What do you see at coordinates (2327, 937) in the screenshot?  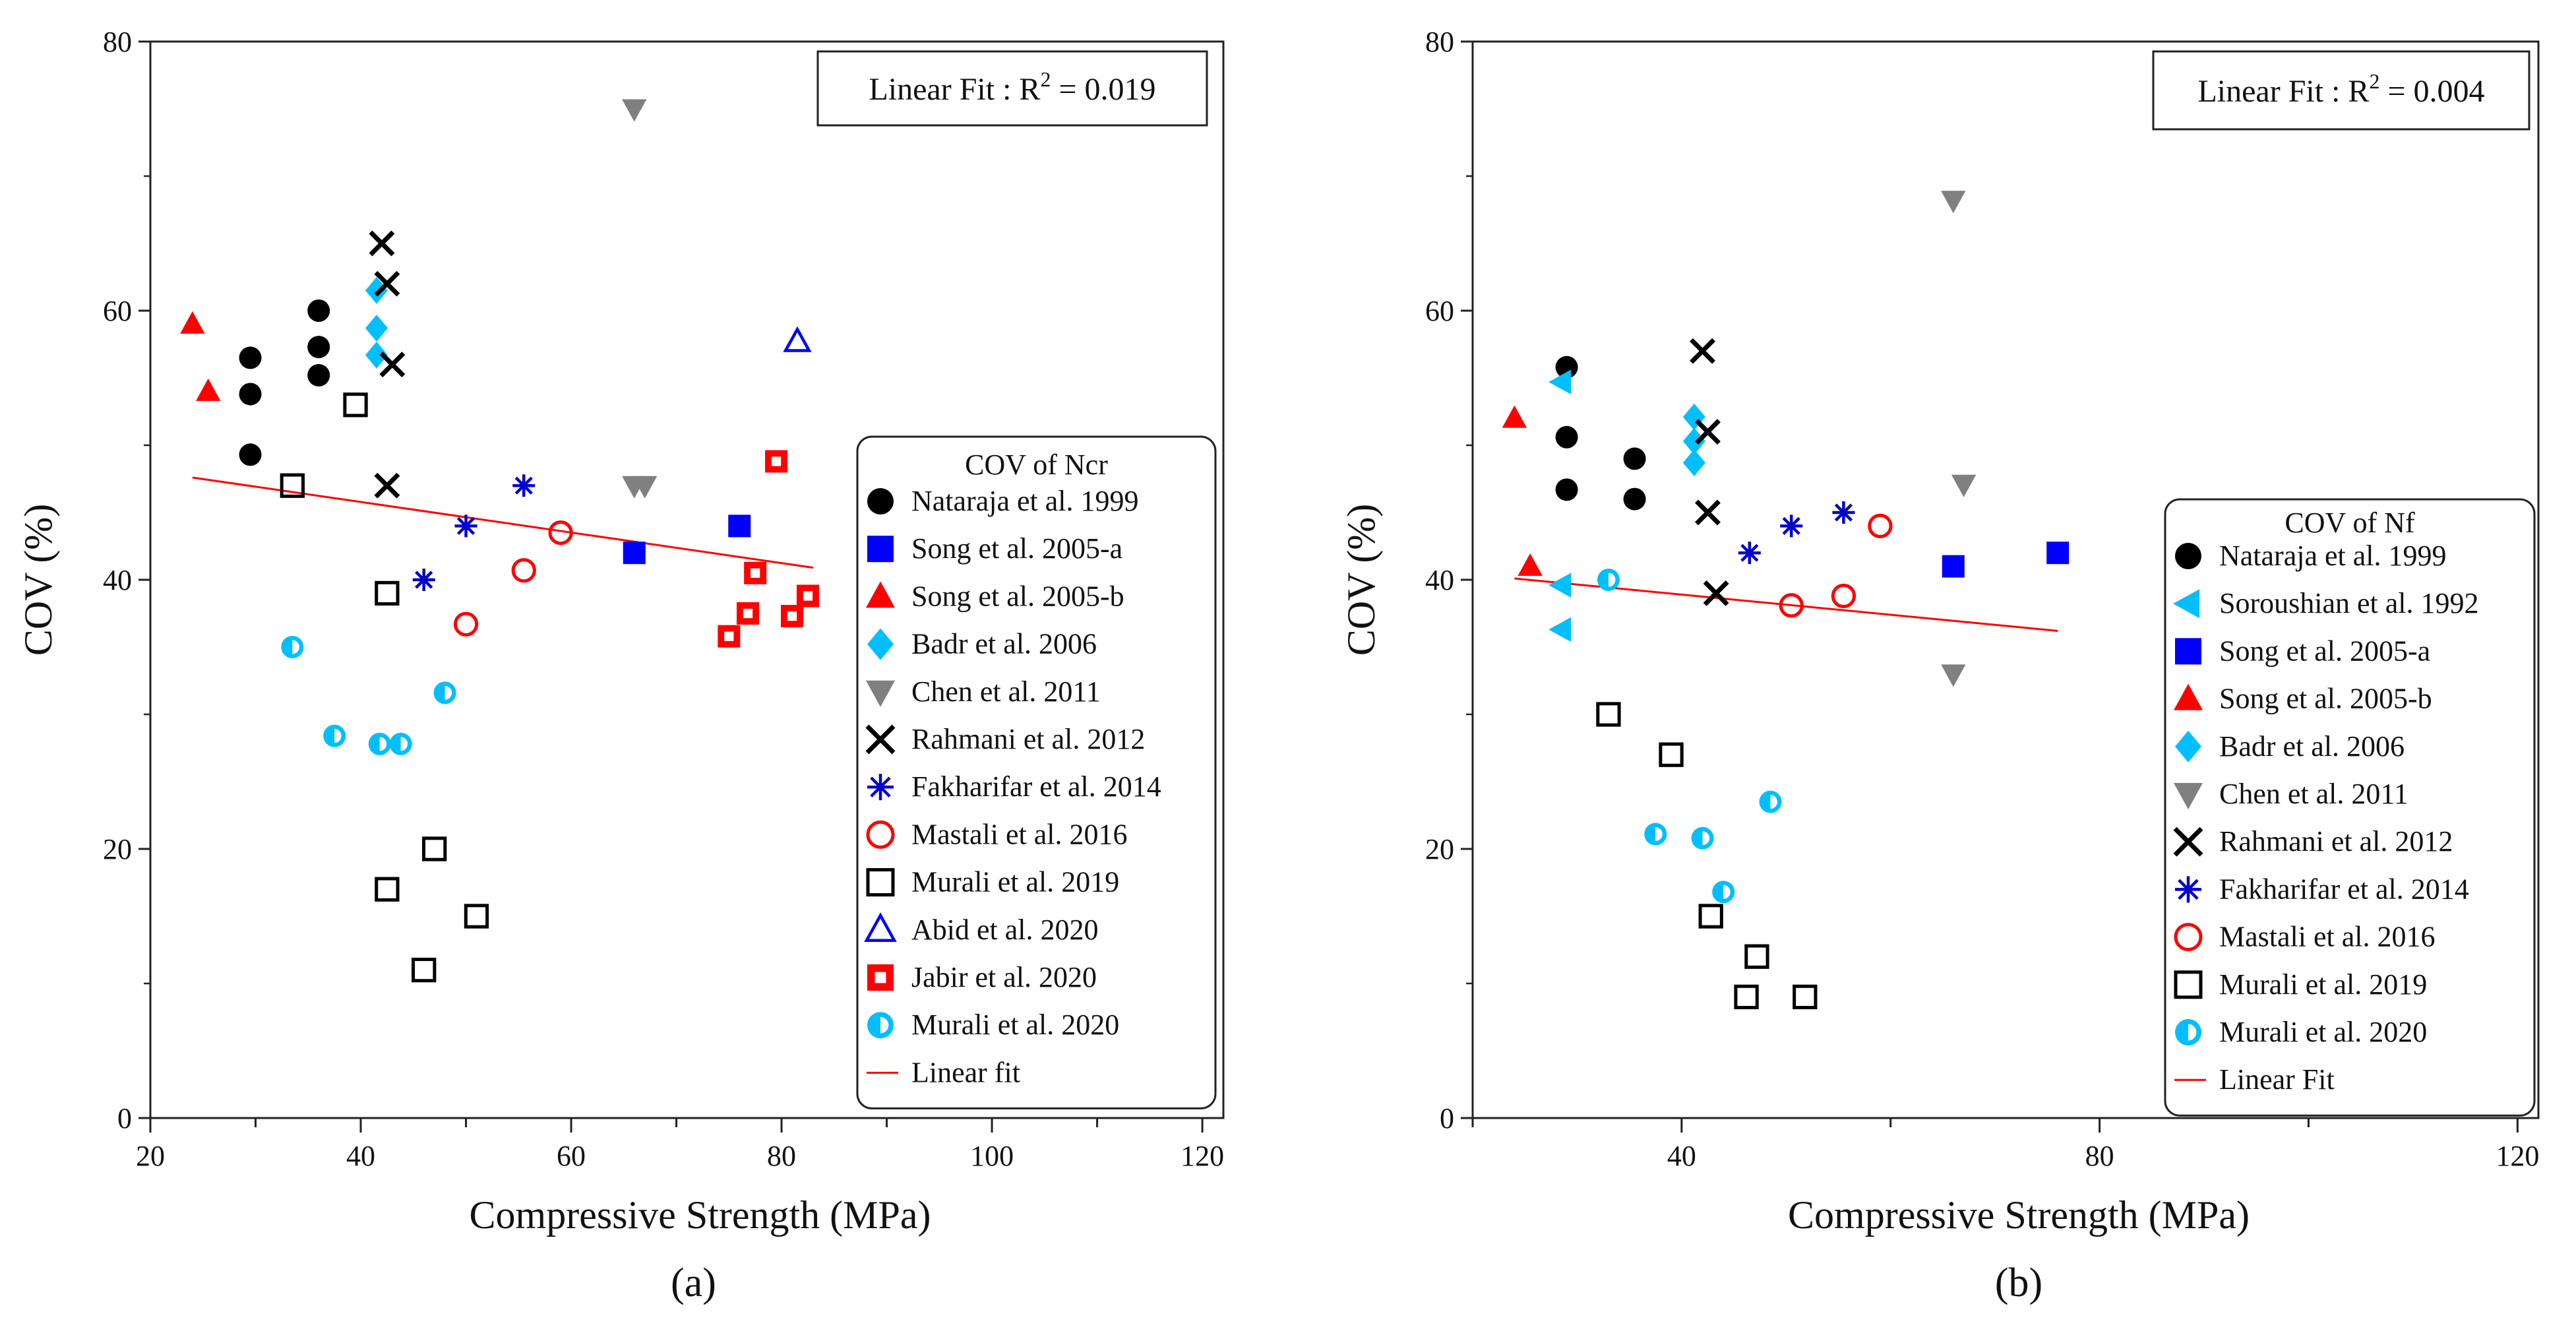 I see `legend-entry: Mastali et al. 2016` at bounding box center [2327, 937].